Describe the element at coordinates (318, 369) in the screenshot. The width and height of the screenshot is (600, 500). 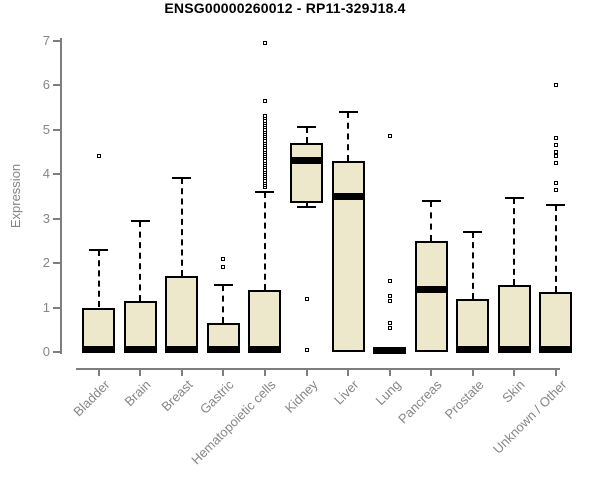
I see `x-axis-line` at that location.